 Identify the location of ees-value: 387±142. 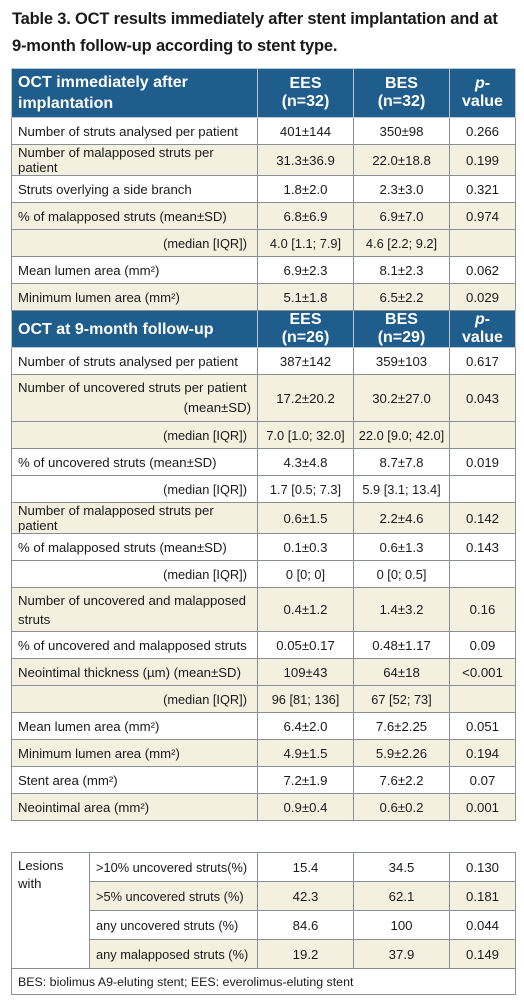
(305, 361).